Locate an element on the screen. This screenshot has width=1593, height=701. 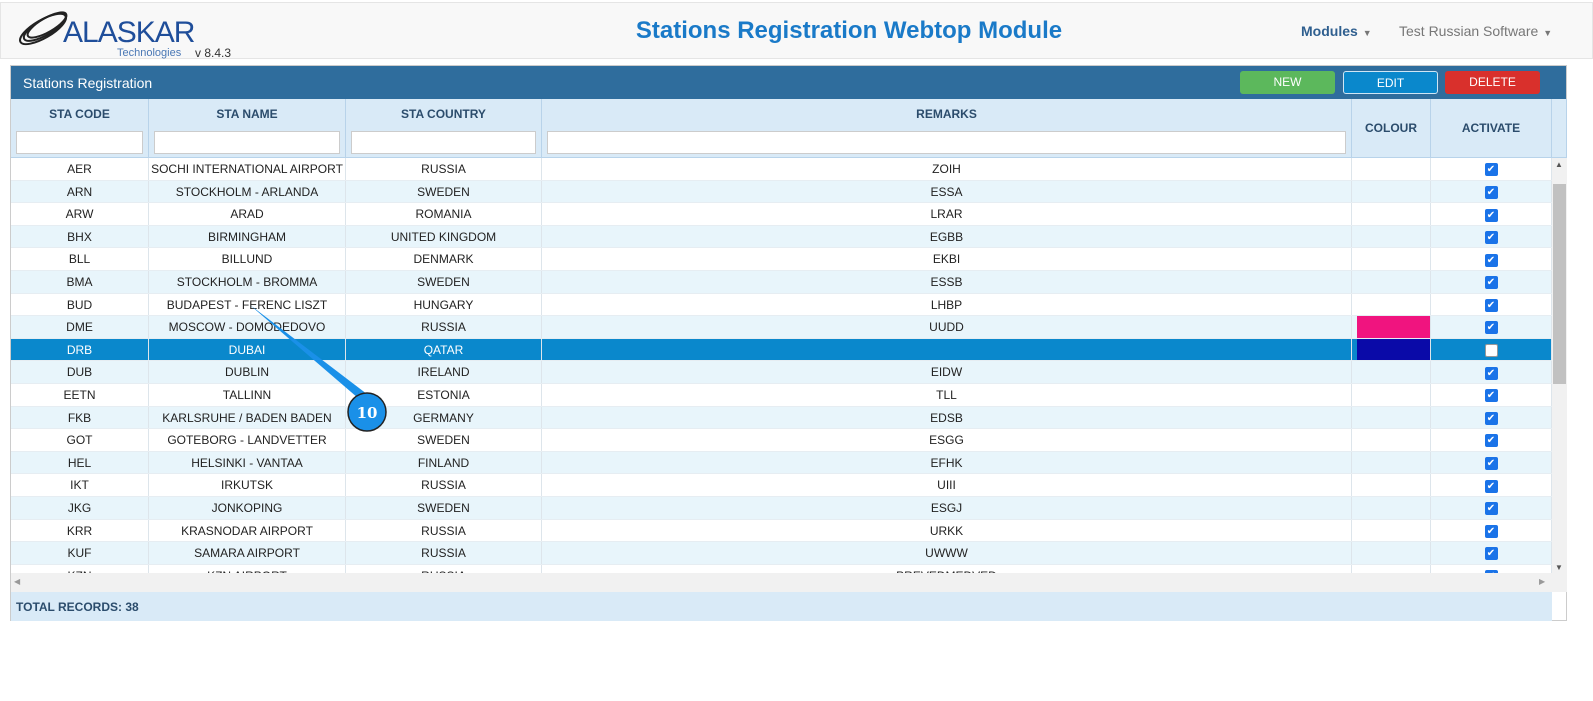
cell-activate is located at coordinates (1491, 349).